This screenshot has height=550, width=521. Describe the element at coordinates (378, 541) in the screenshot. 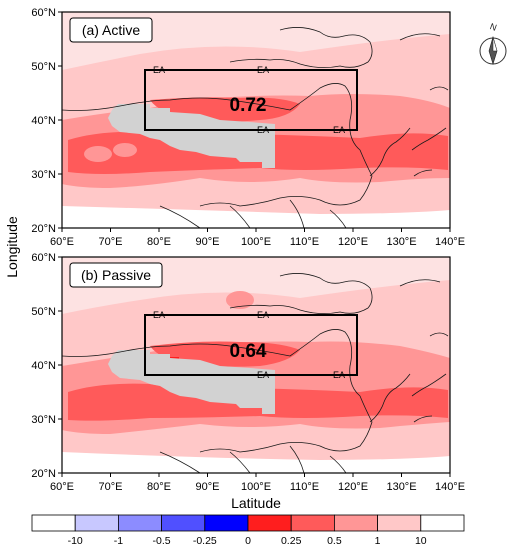

I see `colorbar-label: 1` at that location.